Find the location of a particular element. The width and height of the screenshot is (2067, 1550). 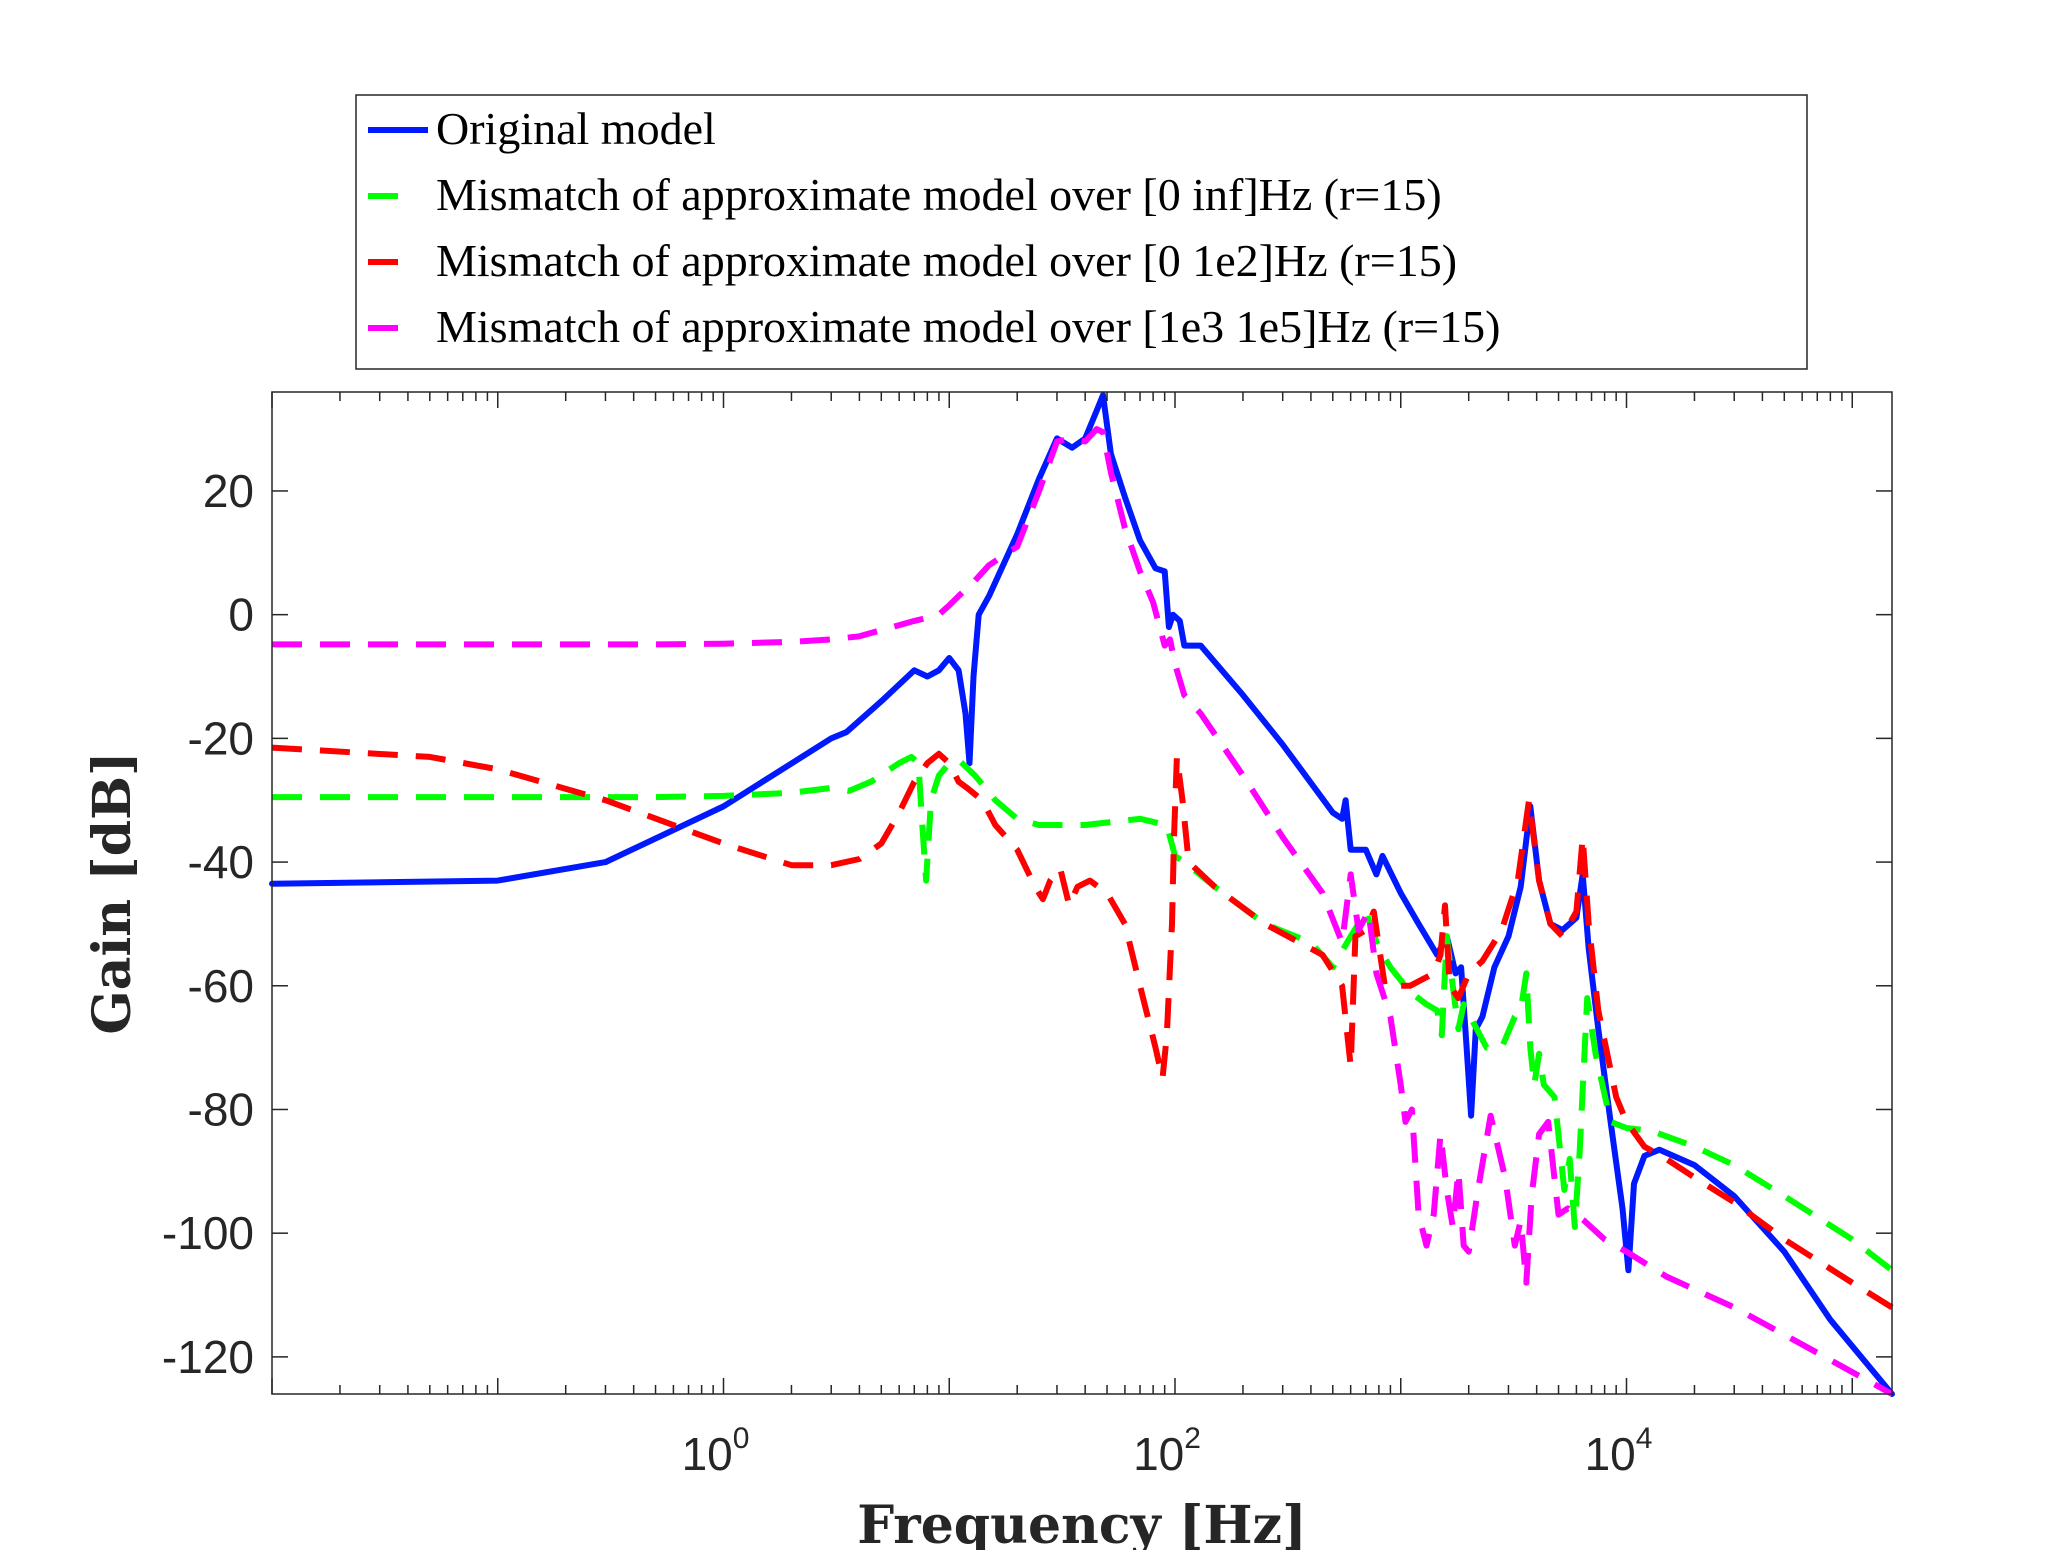

y-tick-label: 0 is located at coordinates (241, 615).